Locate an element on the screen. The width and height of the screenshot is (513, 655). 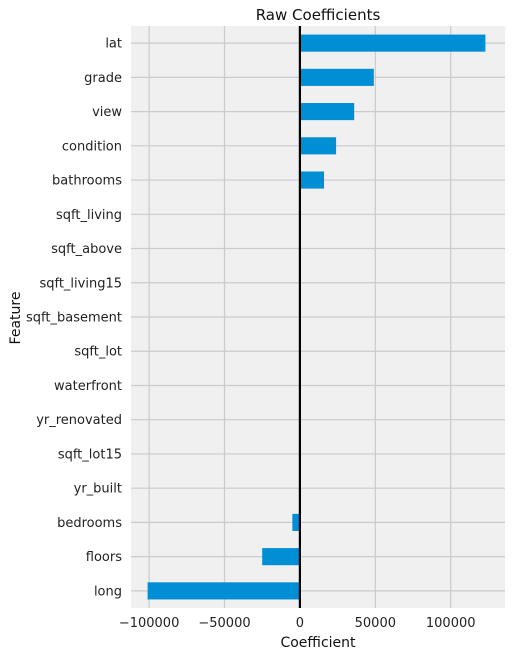
y-tick-label: yr_built is located at coordinates (98, 489).